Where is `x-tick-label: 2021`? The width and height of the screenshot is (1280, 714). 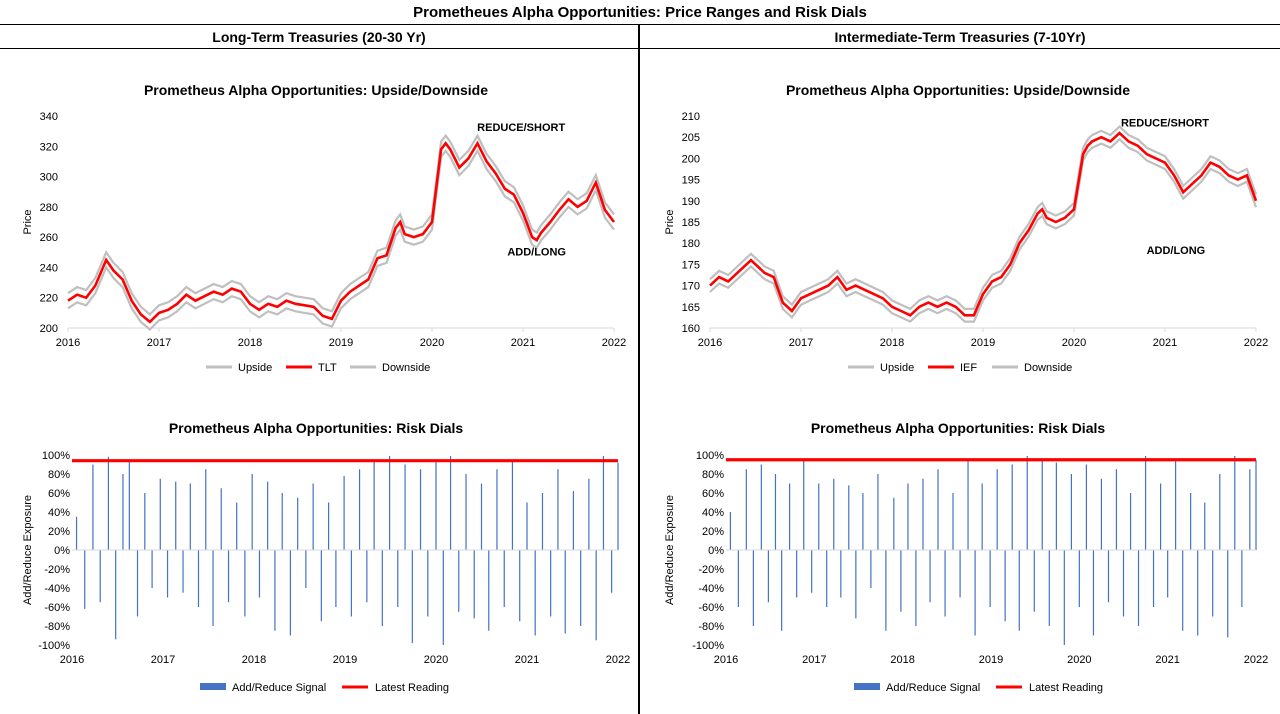
x-tick-label: 2021 is located at coordinates (1165, 343).